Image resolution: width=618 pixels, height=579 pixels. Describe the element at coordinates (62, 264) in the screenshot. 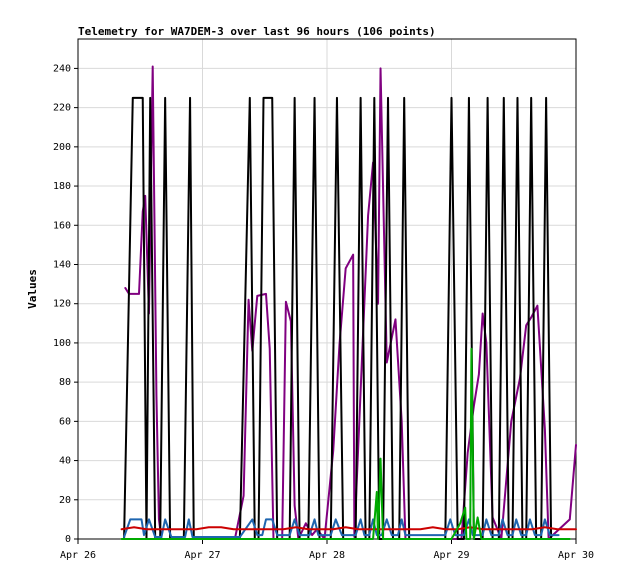

I see `y-tick-label-140: 140` at that location.